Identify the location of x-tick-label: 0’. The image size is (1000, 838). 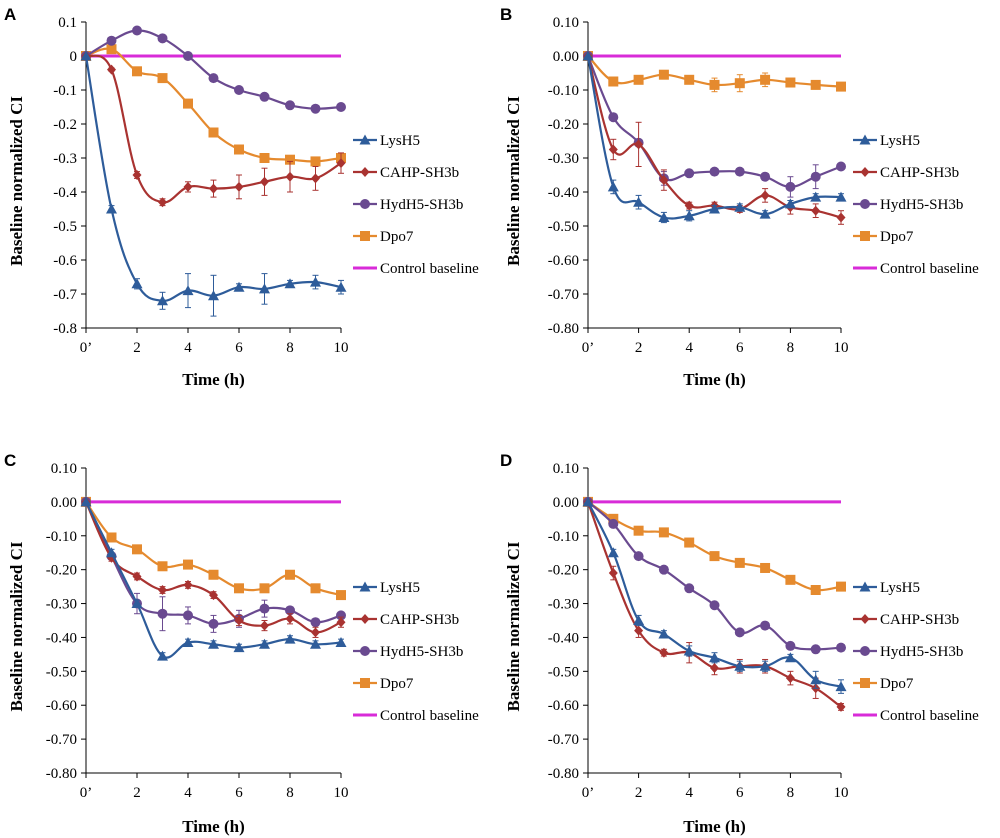
(86, 793).